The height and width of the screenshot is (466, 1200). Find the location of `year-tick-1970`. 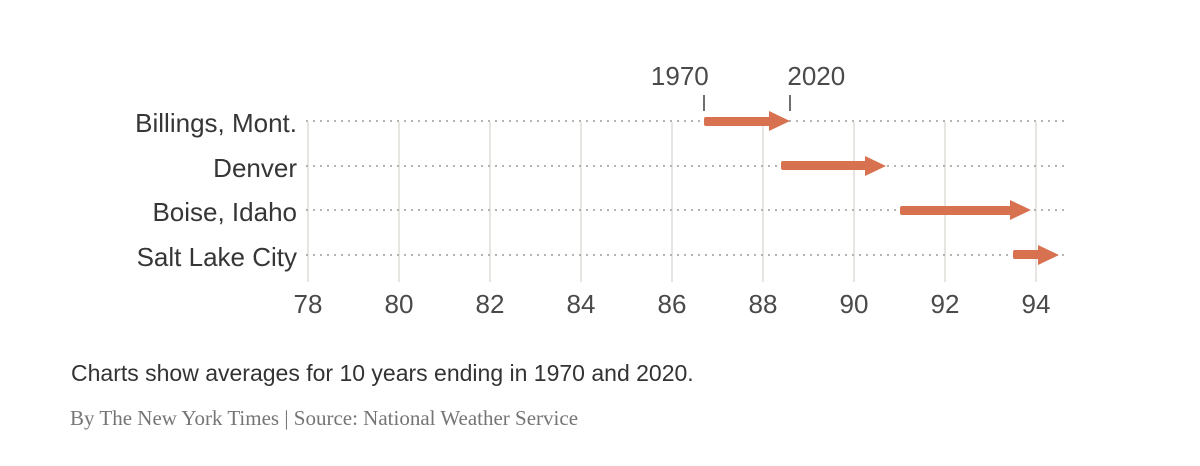

year-tick-1970 is located at coordinates (703, 103).